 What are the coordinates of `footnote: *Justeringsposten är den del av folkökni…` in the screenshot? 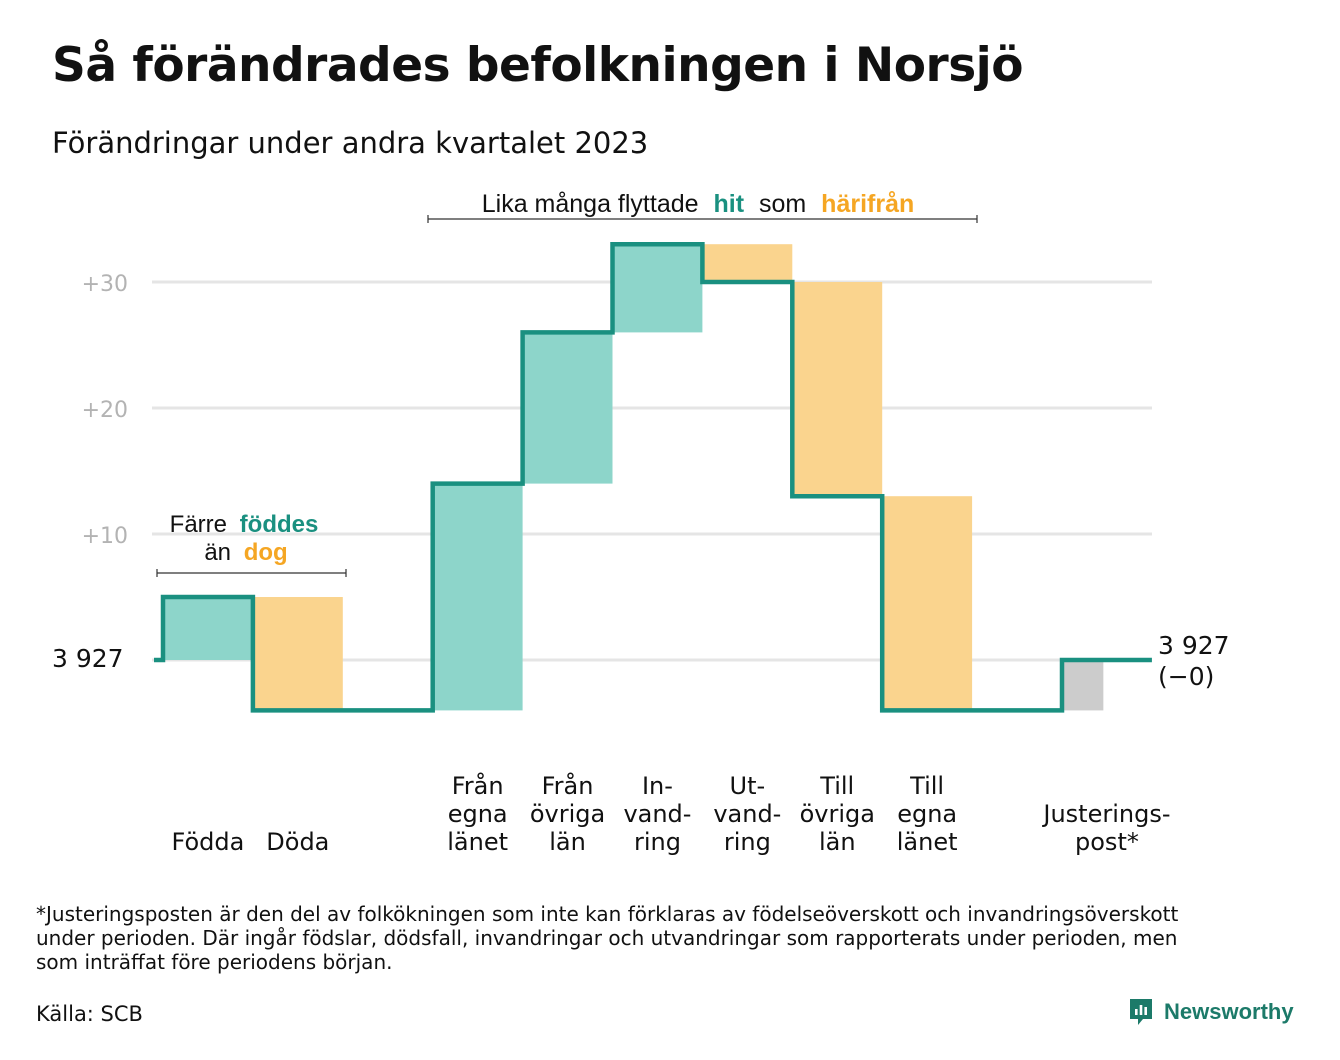 It's located at (607, 938).